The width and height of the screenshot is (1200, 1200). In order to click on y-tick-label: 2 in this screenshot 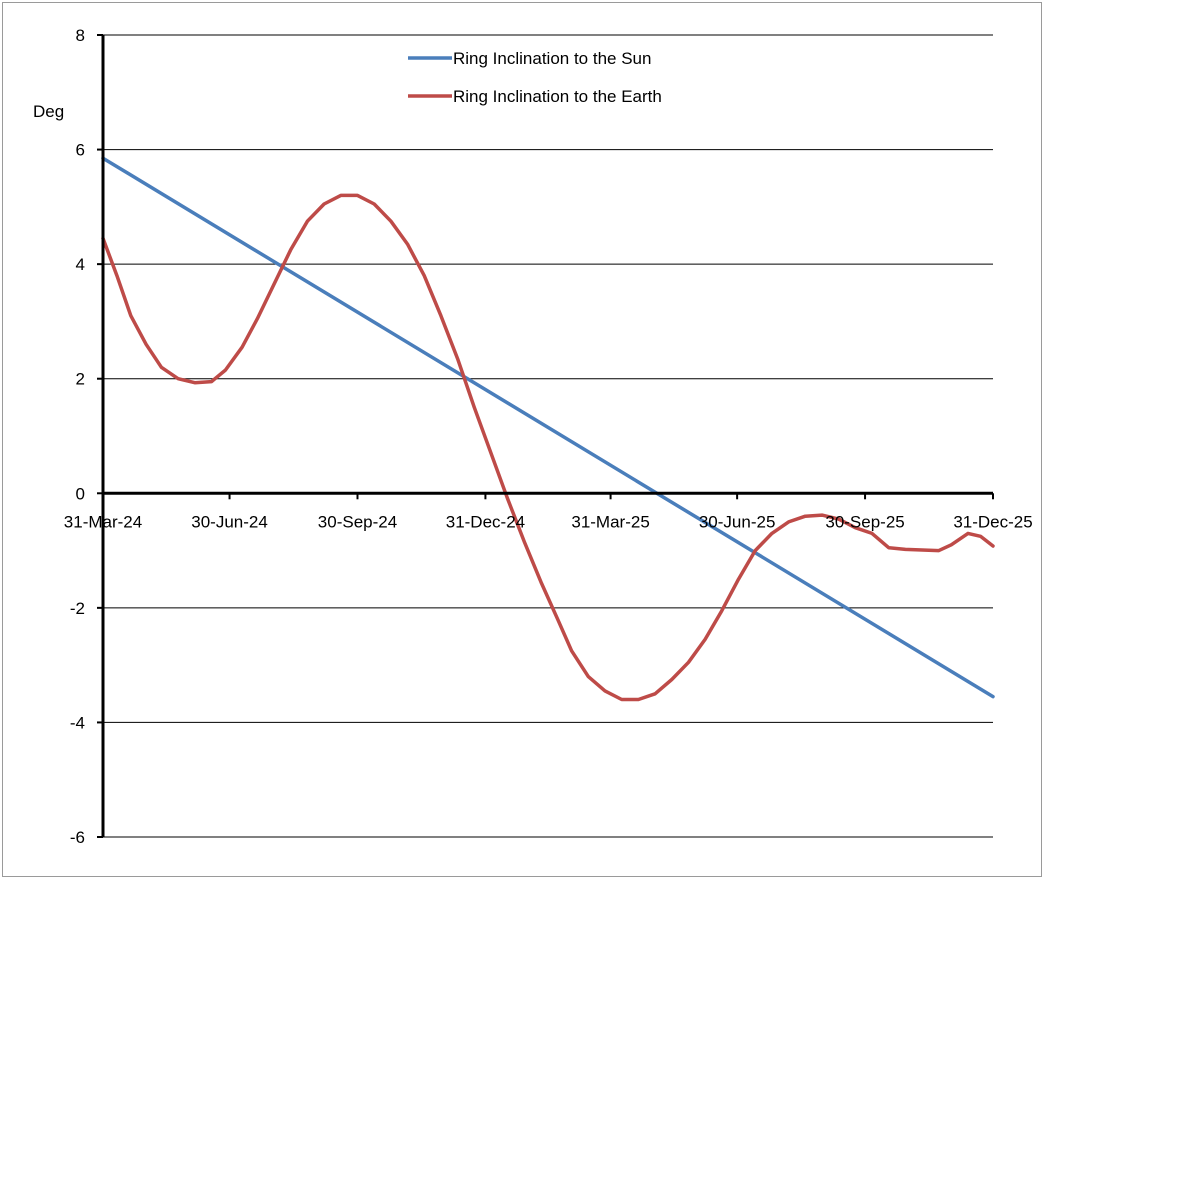, I will do `click(80, 379)`.